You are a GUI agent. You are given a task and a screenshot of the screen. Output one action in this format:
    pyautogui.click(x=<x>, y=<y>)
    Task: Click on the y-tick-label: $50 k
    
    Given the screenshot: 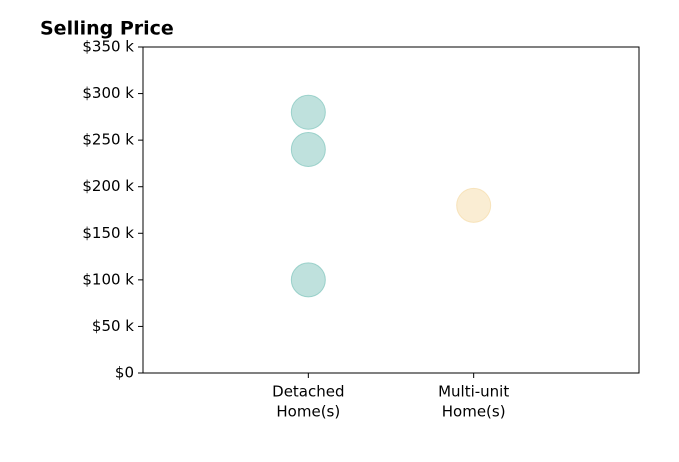 What is the action you would take?
    pyautogui.click(x=113, y=326)
    